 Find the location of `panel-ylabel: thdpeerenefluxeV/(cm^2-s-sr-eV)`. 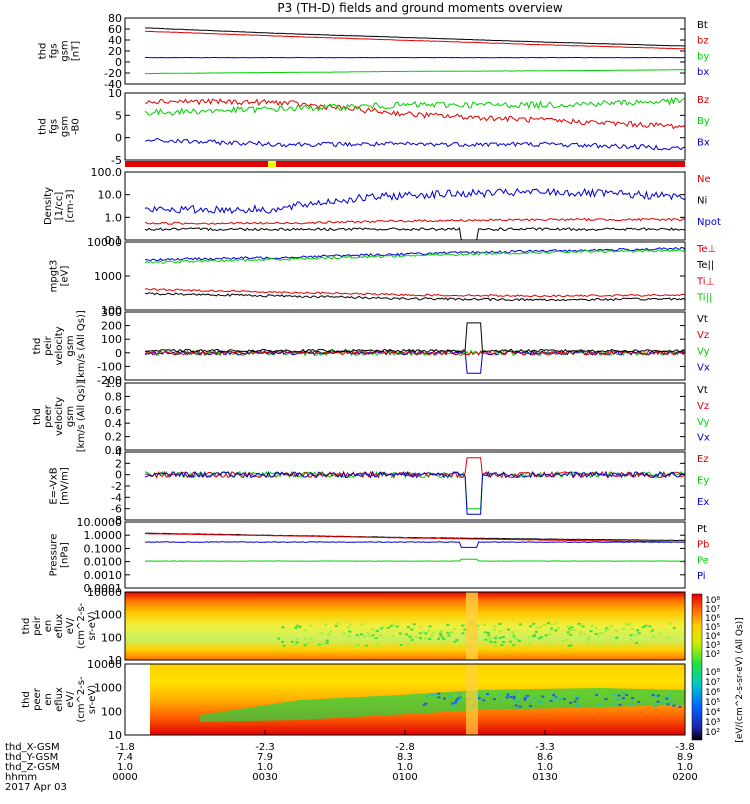

panel-ylabel: thdpeerenefluxeV/(cm^2-s-sr-eV) is located at coordinates (59, 699).